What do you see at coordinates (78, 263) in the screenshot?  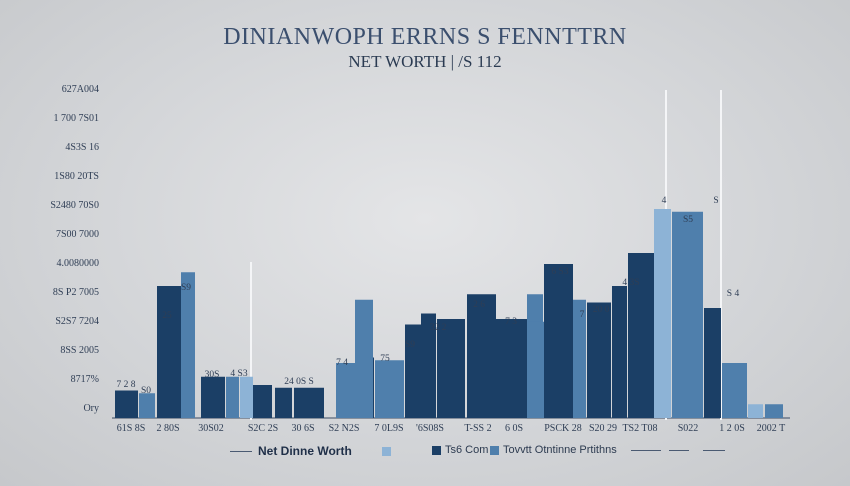 I see `y-tick-label: 4.0080000` at bounding box center [78, 263].